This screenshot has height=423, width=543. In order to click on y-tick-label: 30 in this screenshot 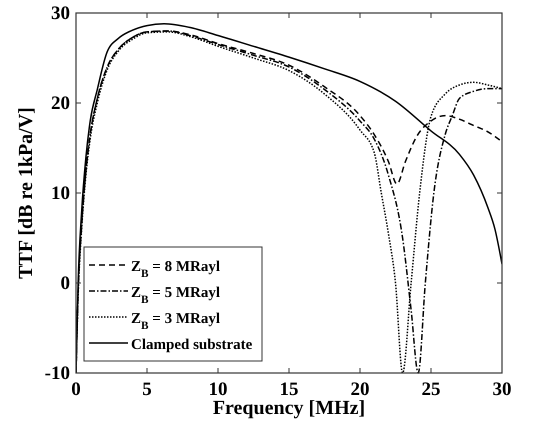, I will do `click(60, 13)`.